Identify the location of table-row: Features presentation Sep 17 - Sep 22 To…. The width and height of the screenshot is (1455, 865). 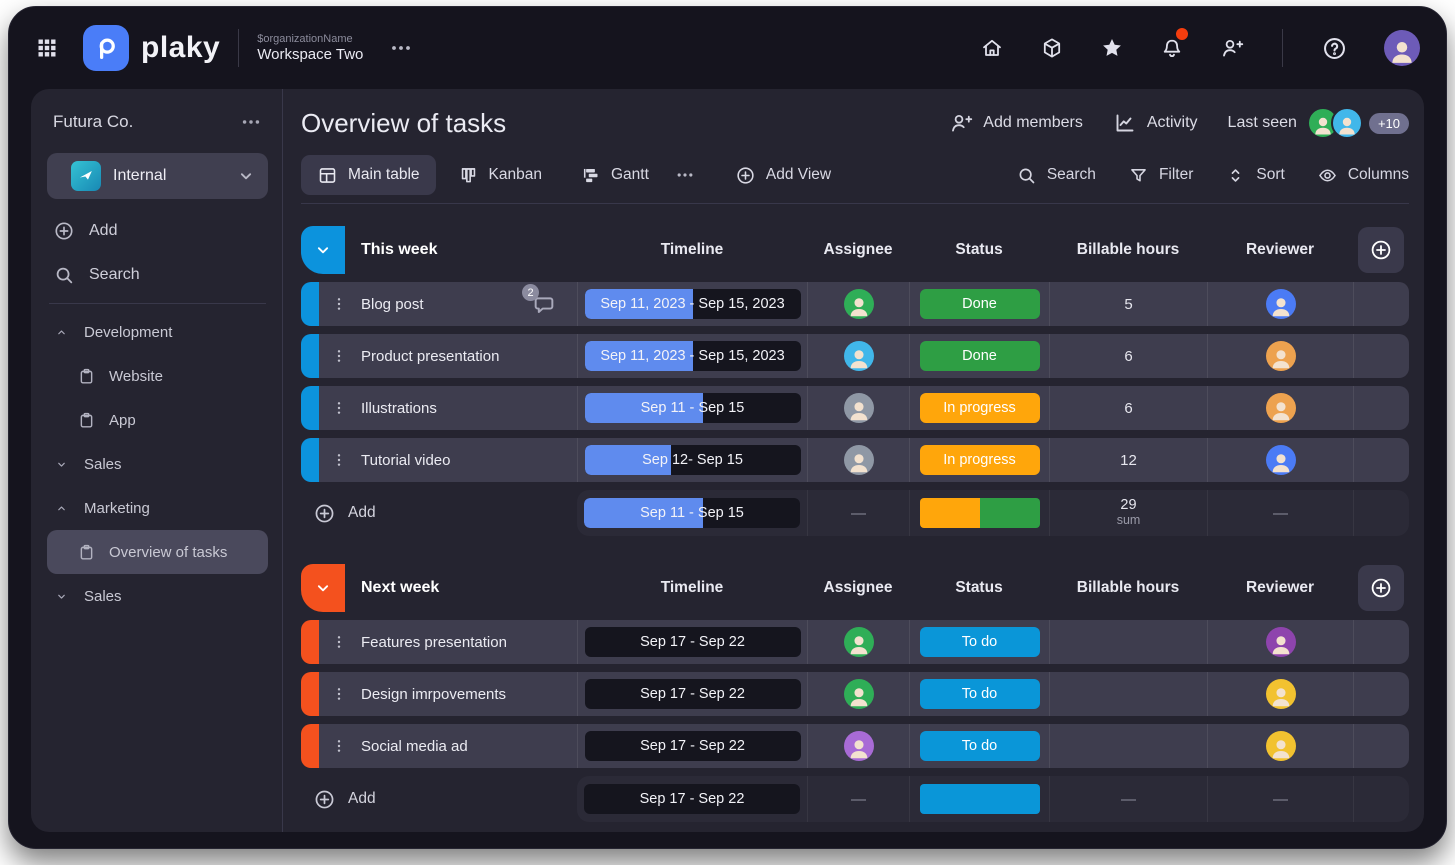
(855, 642).